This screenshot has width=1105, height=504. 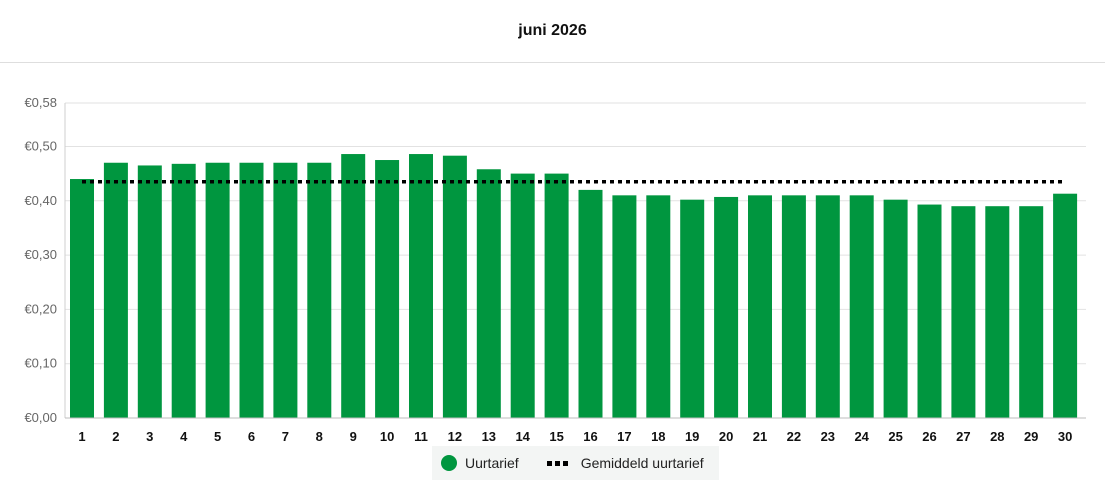 What do you see at coordinates (449, 463) in the screenshot?
I see `green-circle-icon` at bounding box center [449, 463].